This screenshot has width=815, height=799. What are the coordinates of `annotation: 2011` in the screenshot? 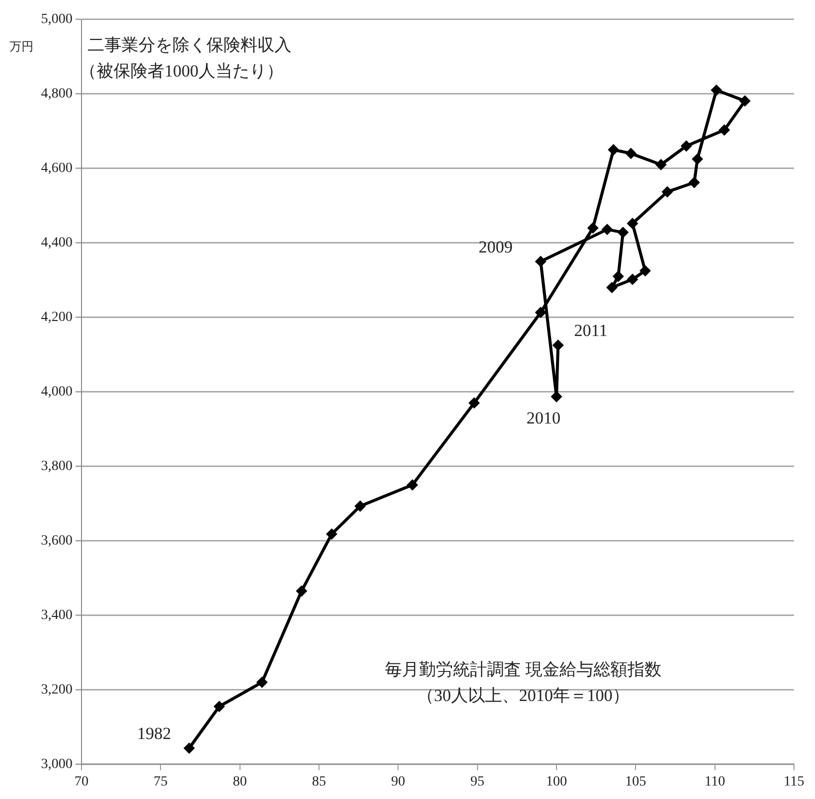 It's located at (591, 330).